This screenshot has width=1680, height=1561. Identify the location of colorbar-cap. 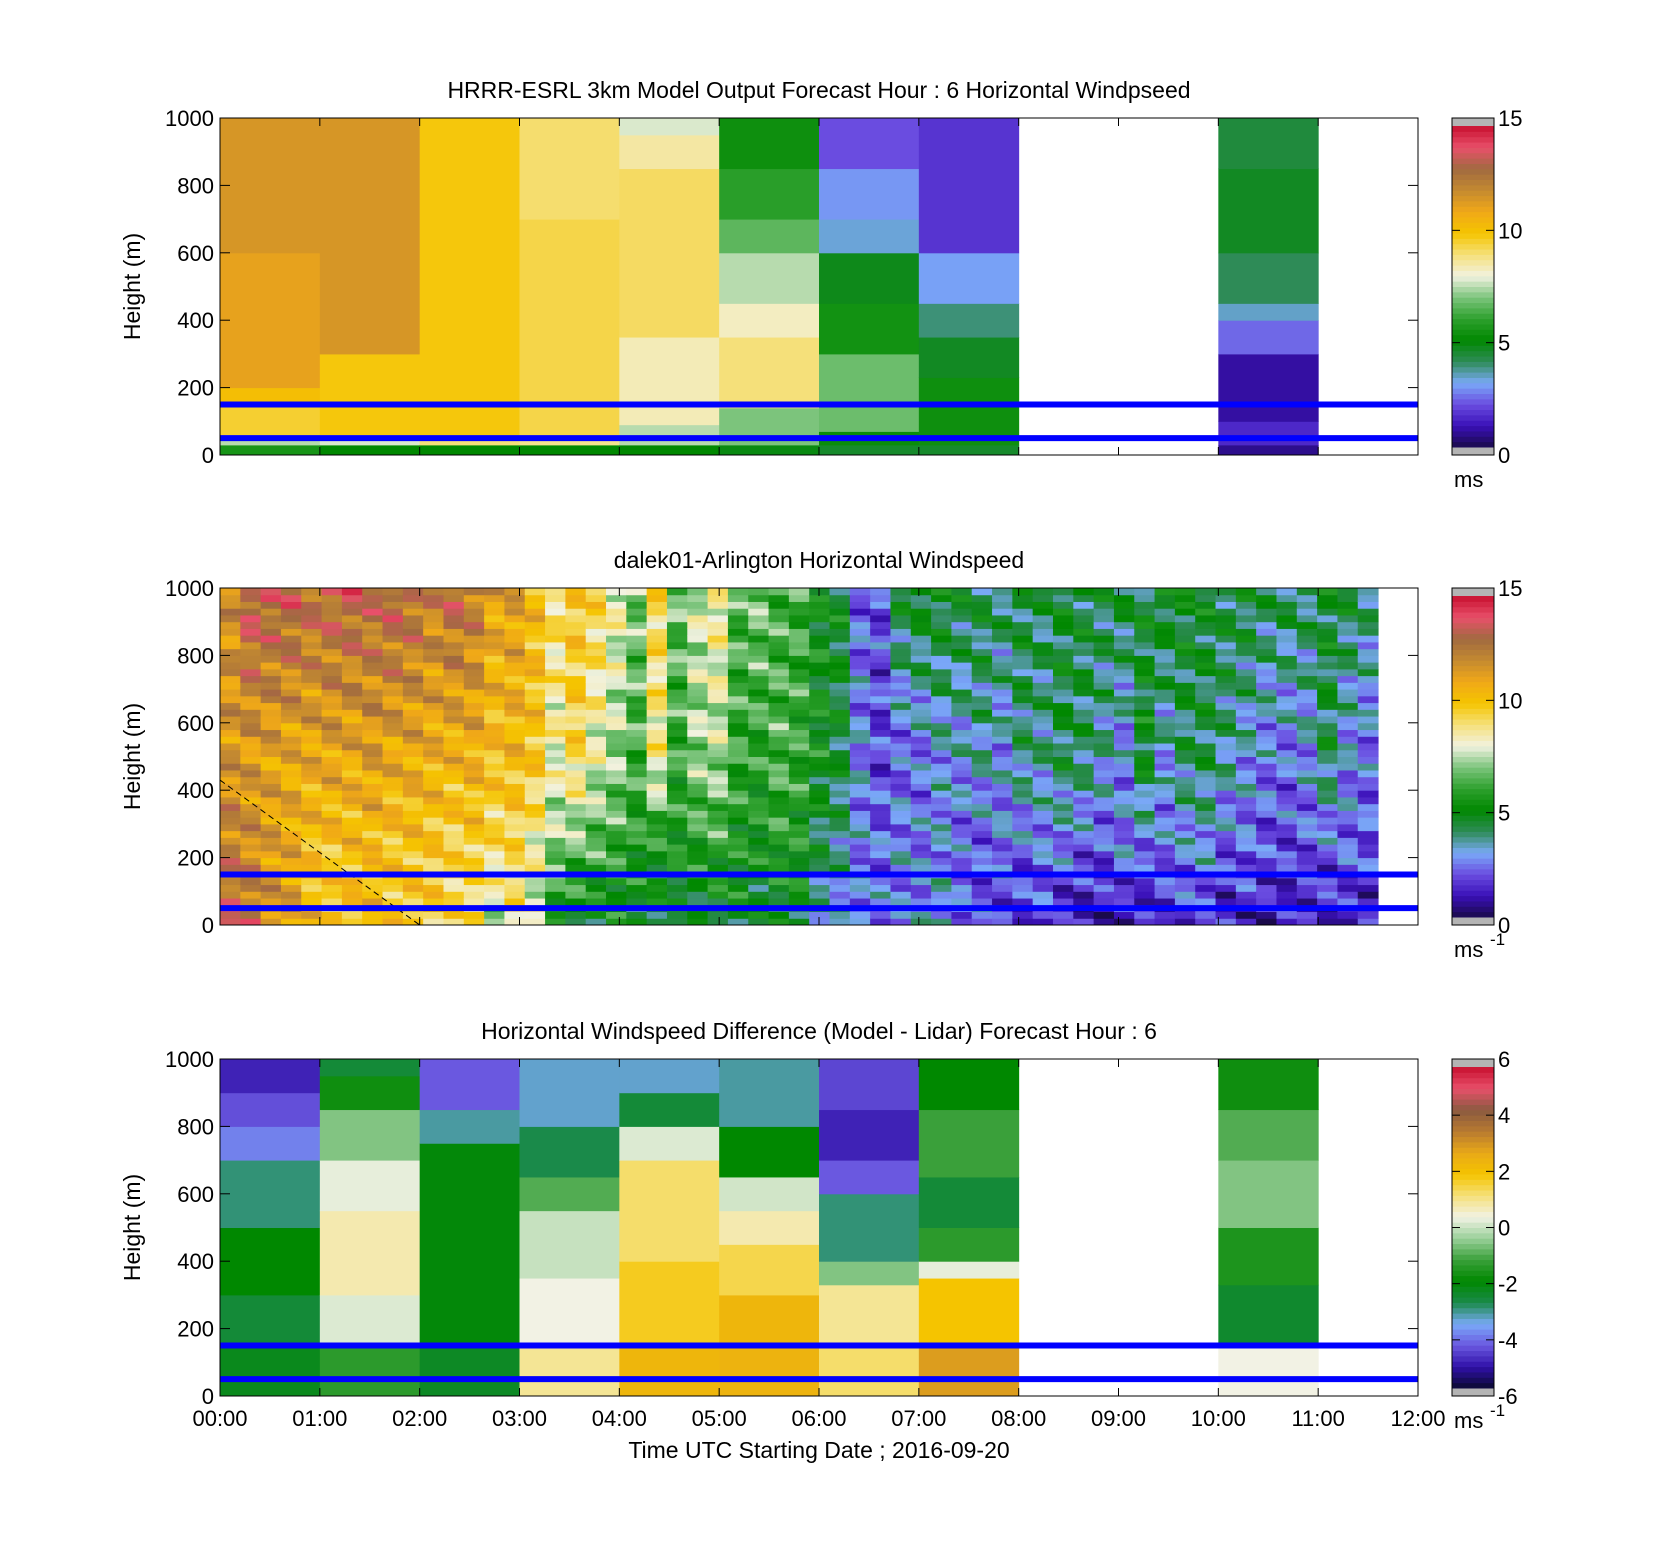
(1473, 1392).